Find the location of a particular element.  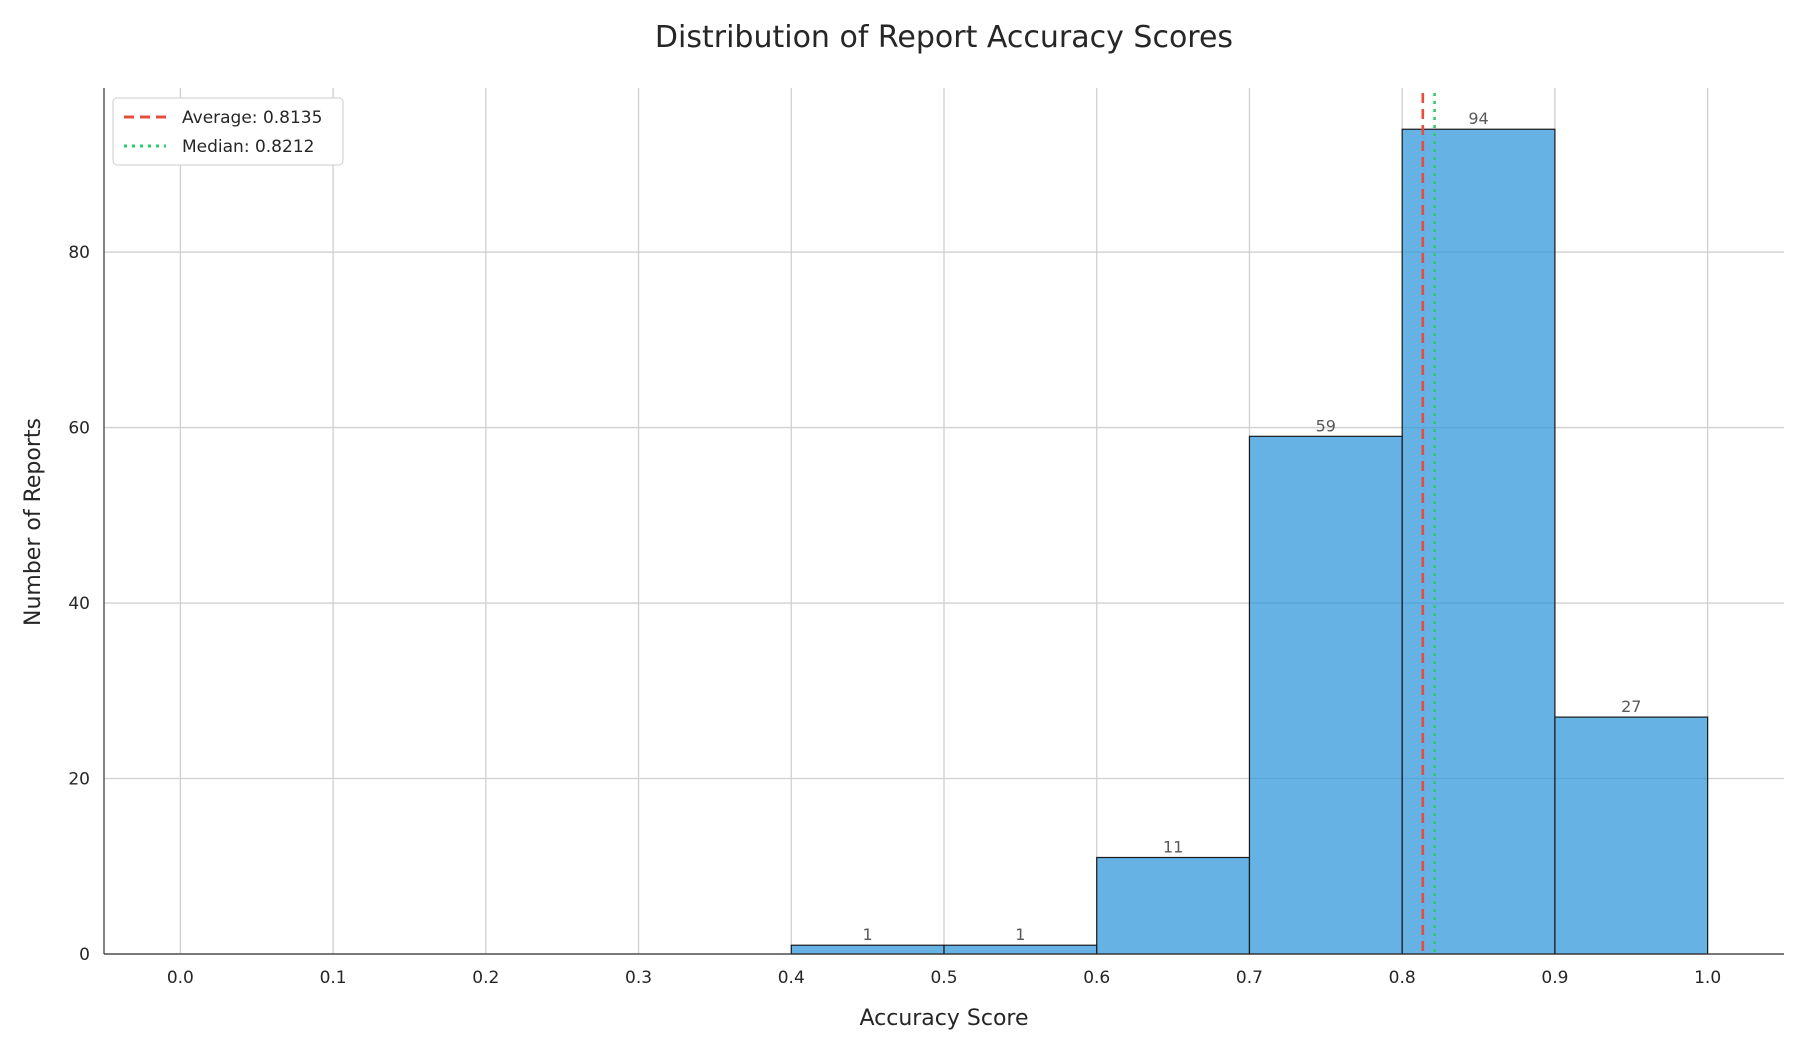

y-tick-label: 60 is located at coordinates (79, 429).